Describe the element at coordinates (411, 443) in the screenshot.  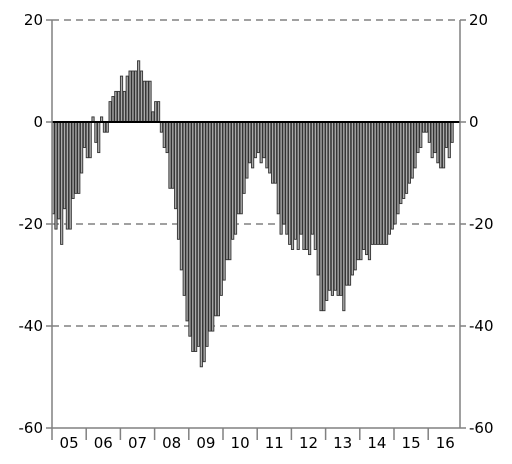
I see `x-tick-label: 15` at that location.